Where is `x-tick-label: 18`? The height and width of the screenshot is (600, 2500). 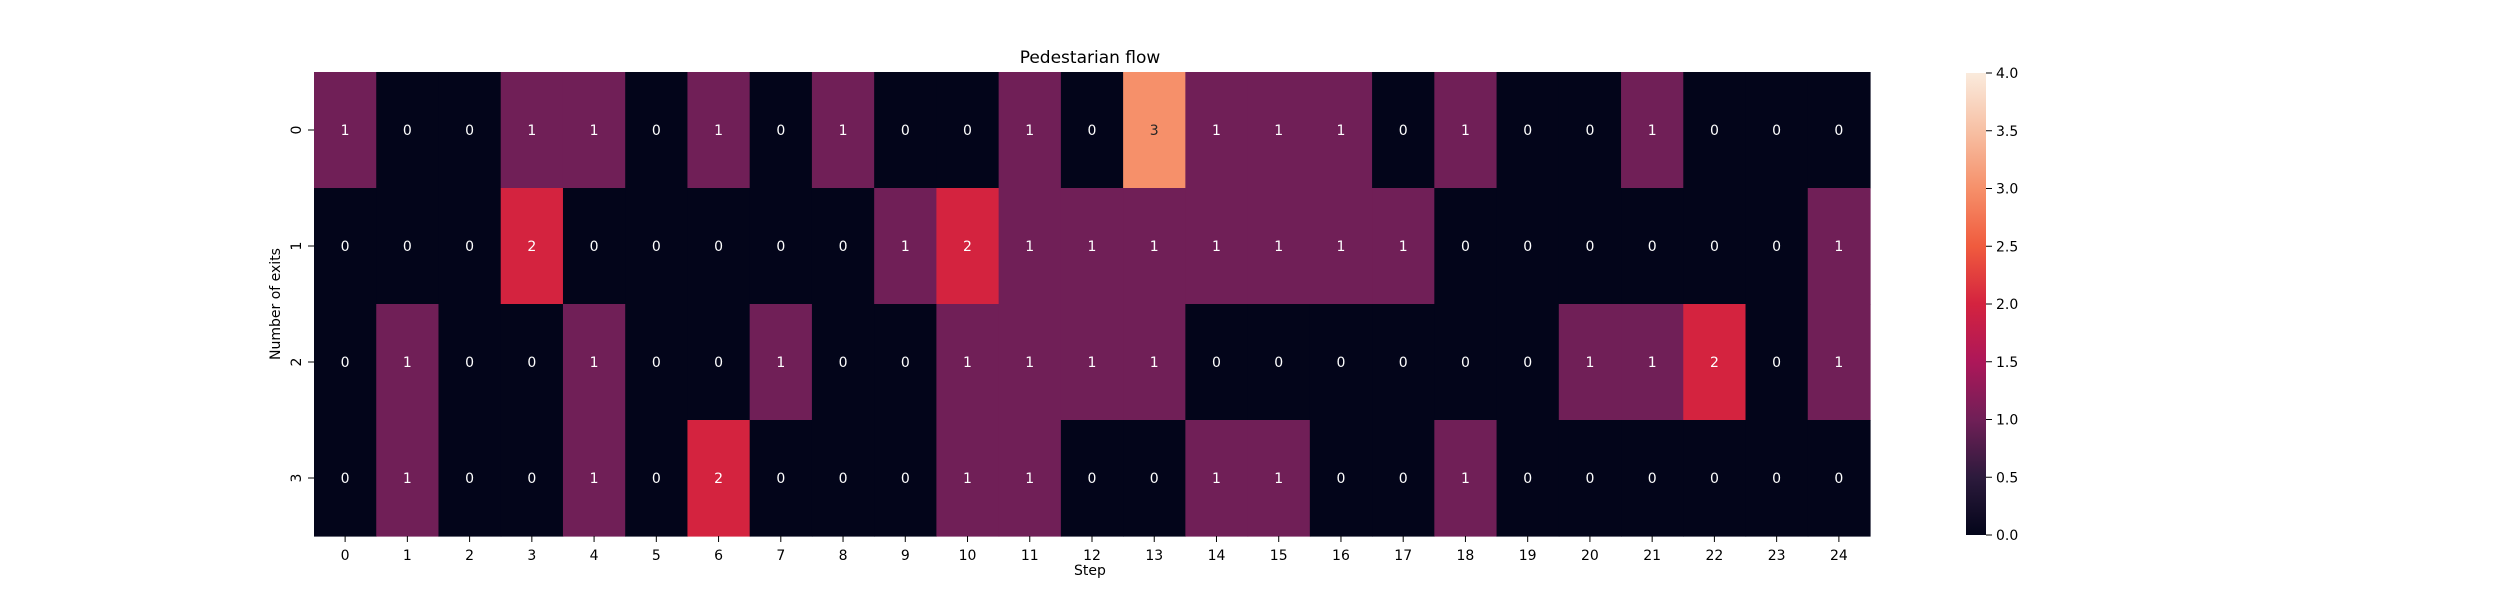 x-tick-label: 18 is located at coordinates (1466, 556).